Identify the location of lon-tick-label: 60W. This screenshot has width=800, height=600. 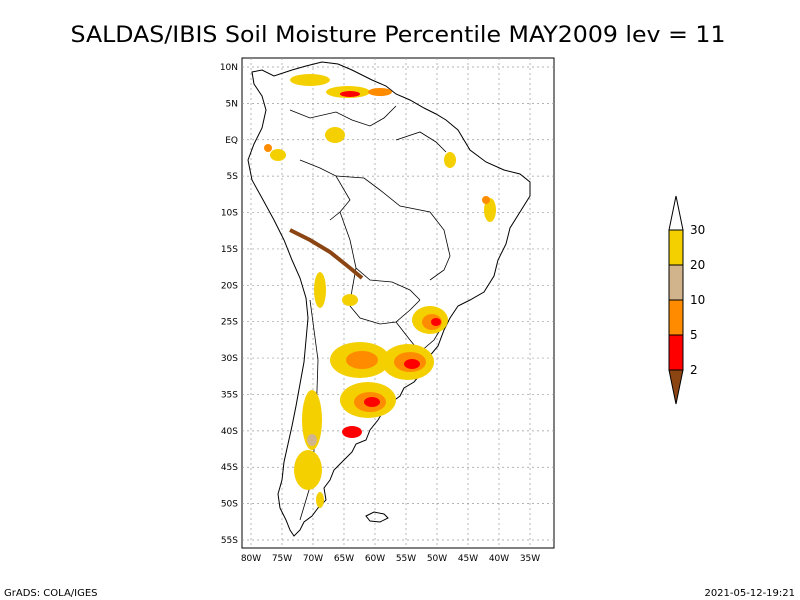
(375, 559).